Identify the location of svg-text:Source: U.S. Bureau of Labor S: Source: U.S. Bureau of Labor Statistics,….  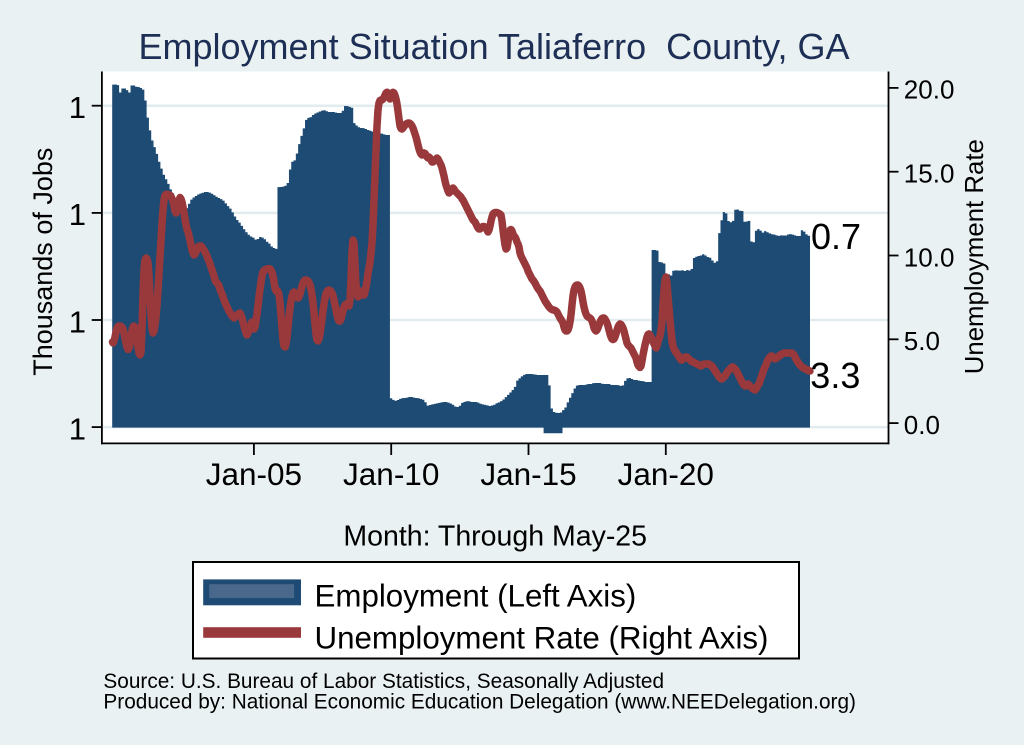
(383, 681).